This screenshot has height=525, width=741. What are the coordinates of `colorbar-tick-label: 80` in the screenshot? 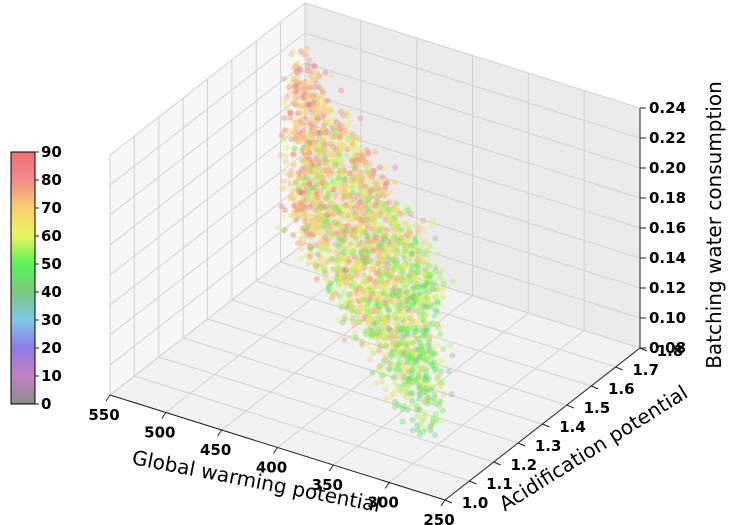 It's located at (51, 180).